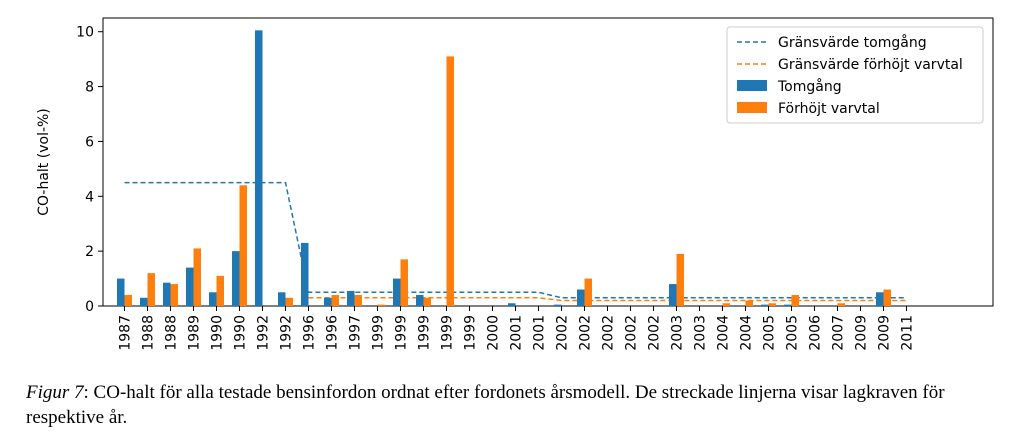 This screenshot has height=448, width=1024. Describe the element at coordinates (609, 333) in the screenshot. I see `x-tick-label-21: 2002` at that location.